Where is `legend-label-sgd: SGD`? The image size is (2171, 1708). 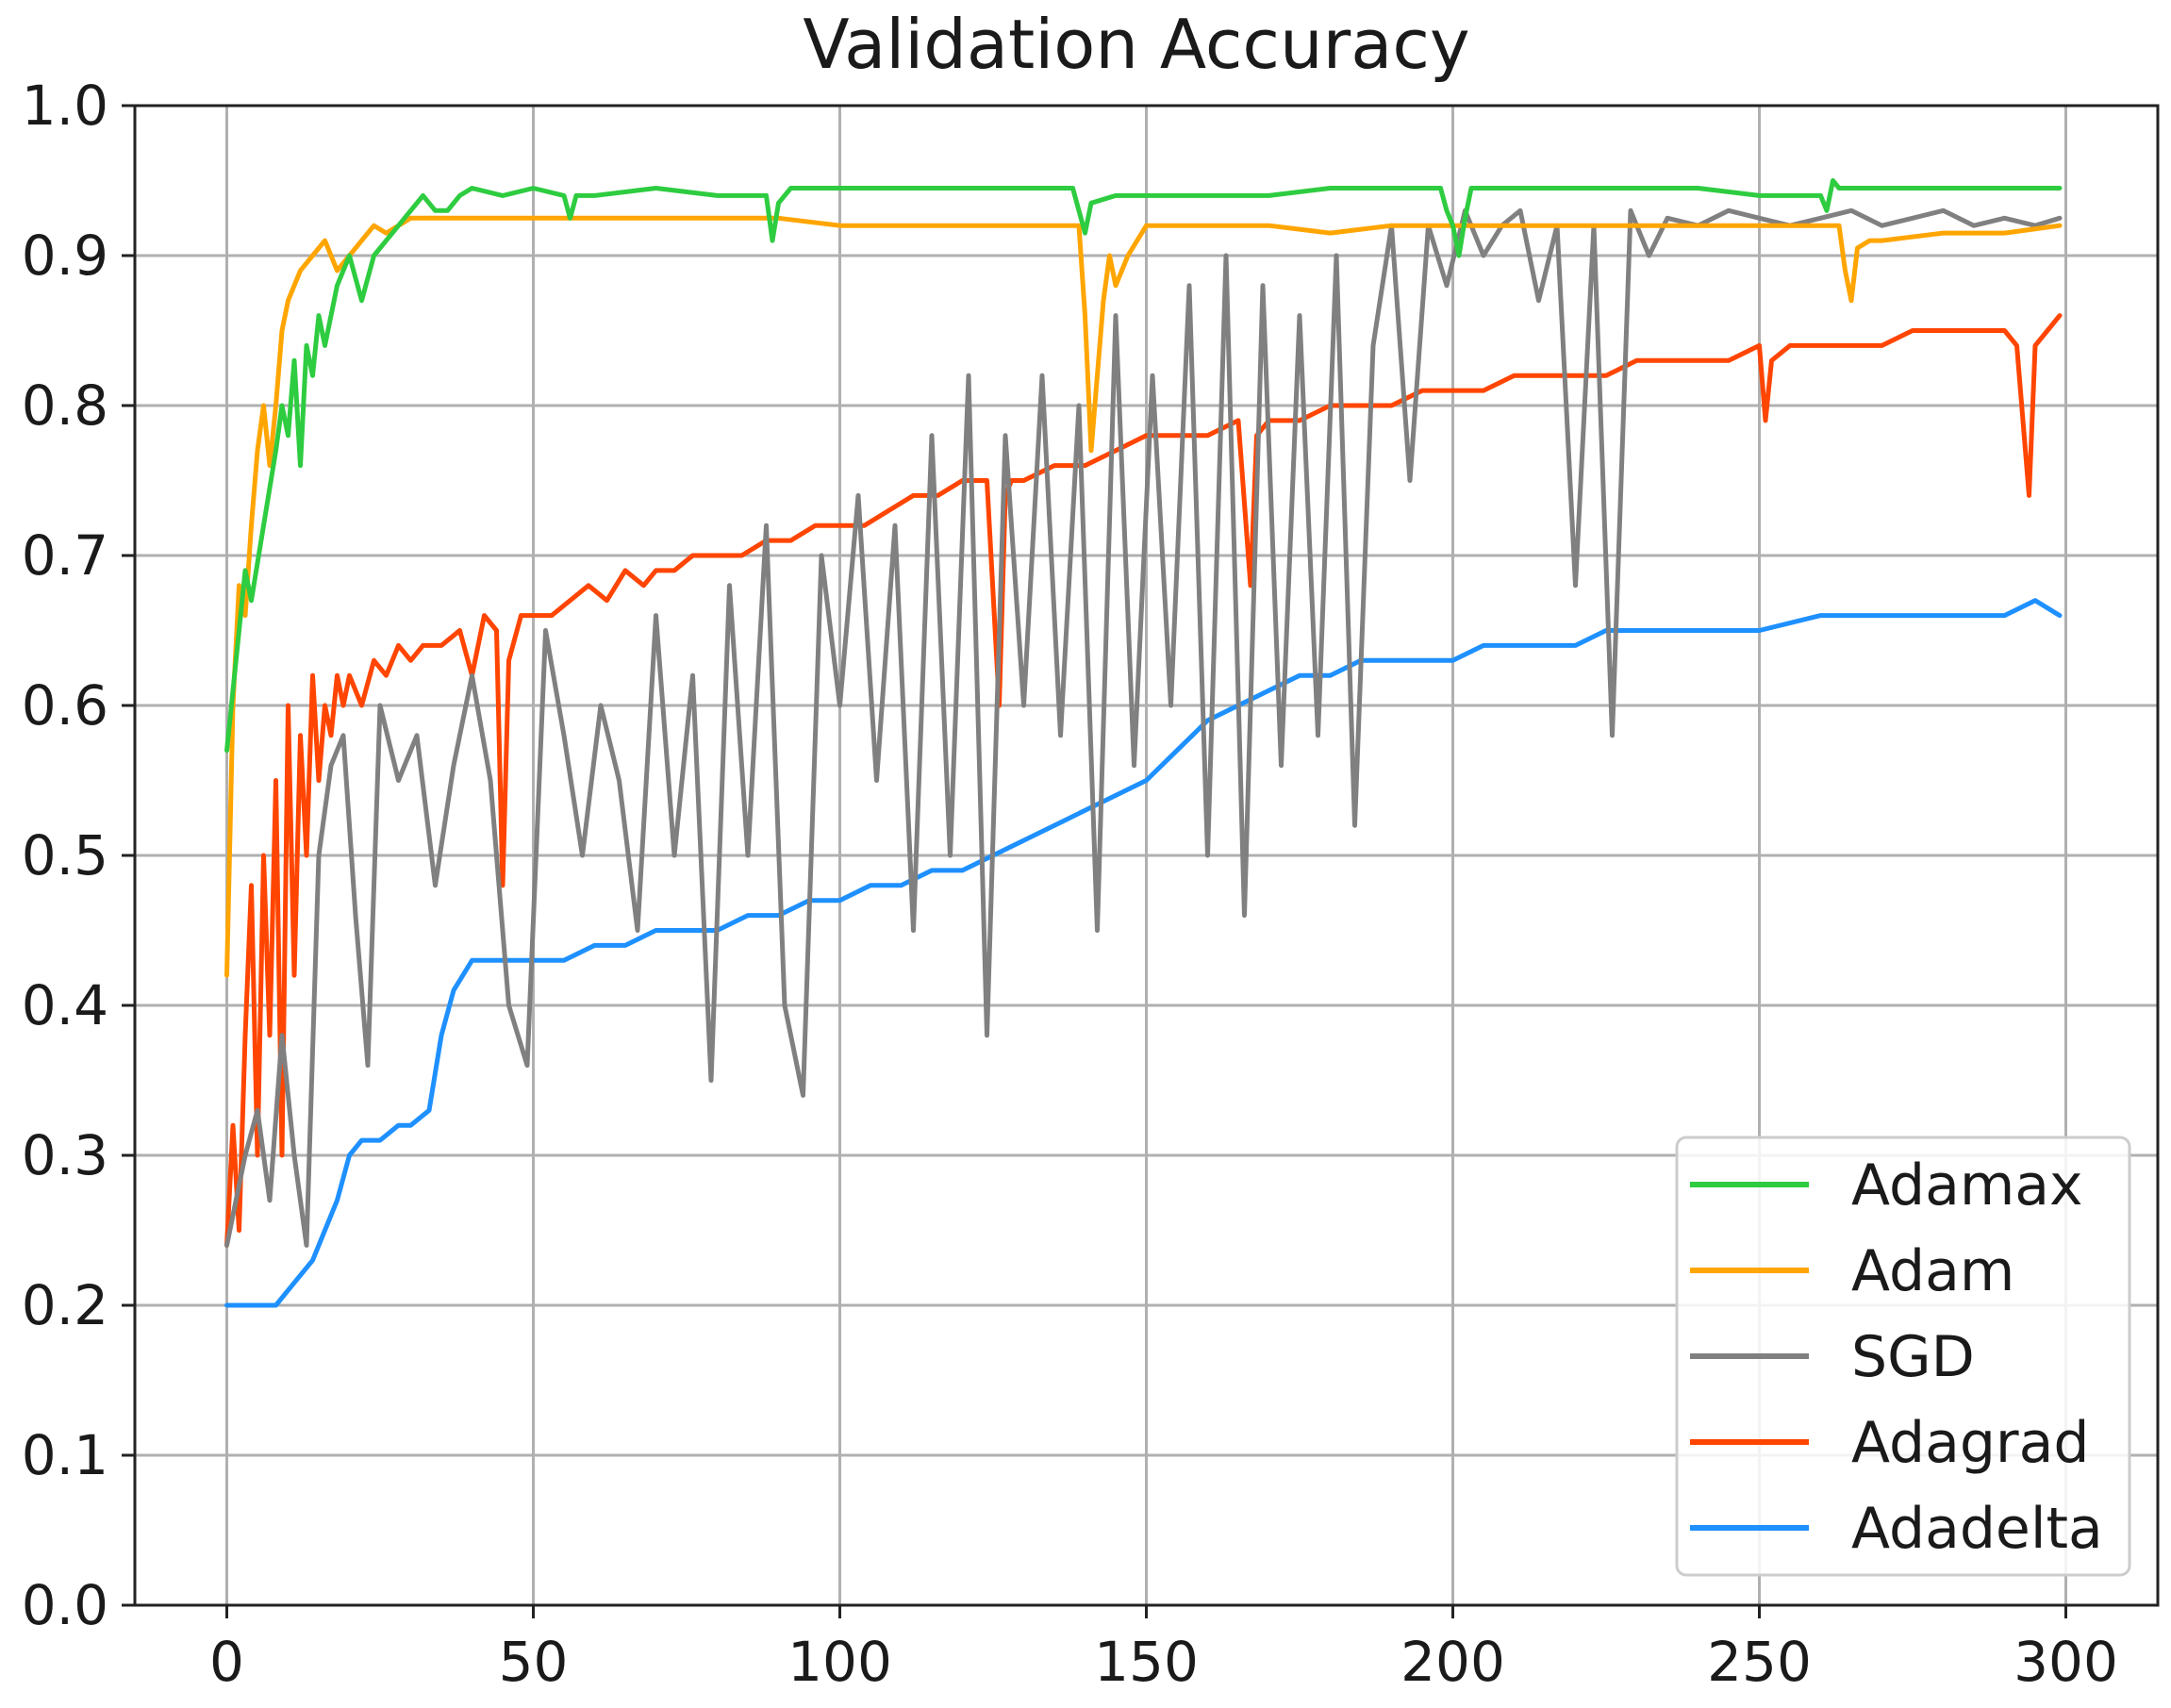
legend-label-sgd: SGD is located at coordinates (1913, 1357).